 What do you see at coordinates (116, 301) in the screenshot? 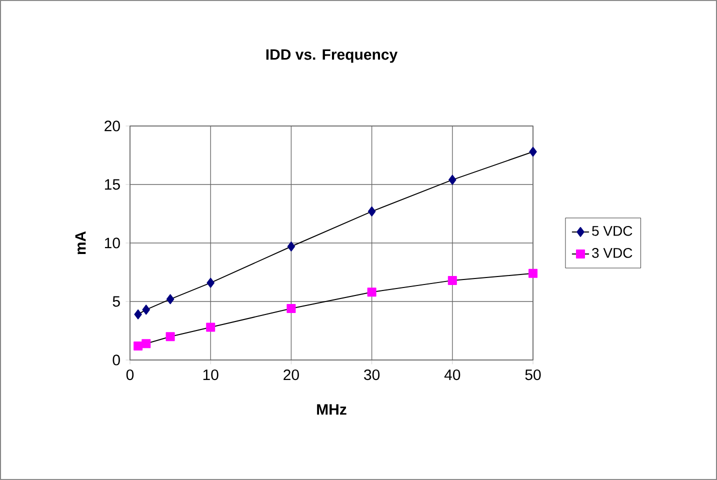
I see `y-tick-label: 5` at bounding box center [116, 301].